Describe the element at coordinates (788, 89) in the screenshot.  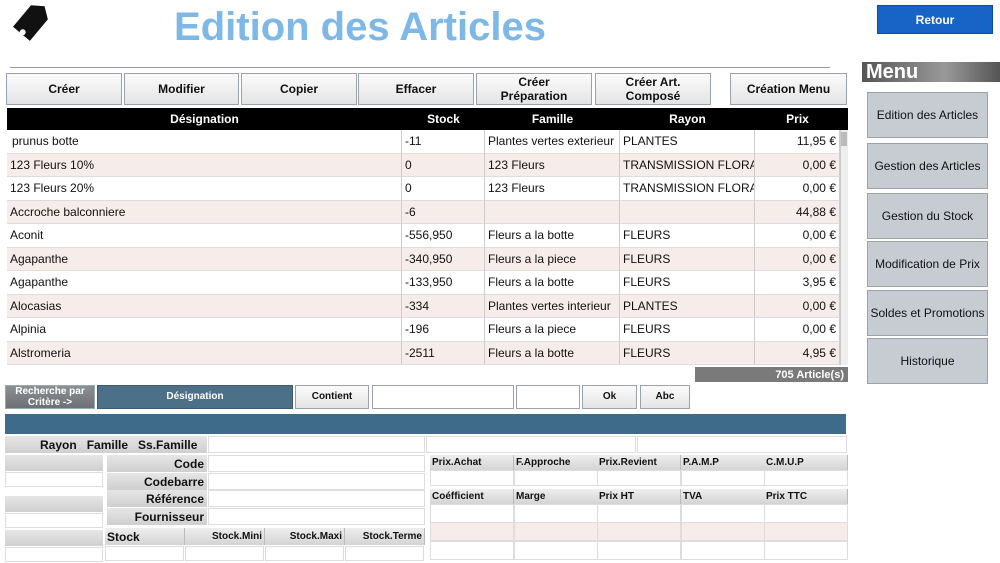
I see `toolbar-button: Création Menu` at that location.